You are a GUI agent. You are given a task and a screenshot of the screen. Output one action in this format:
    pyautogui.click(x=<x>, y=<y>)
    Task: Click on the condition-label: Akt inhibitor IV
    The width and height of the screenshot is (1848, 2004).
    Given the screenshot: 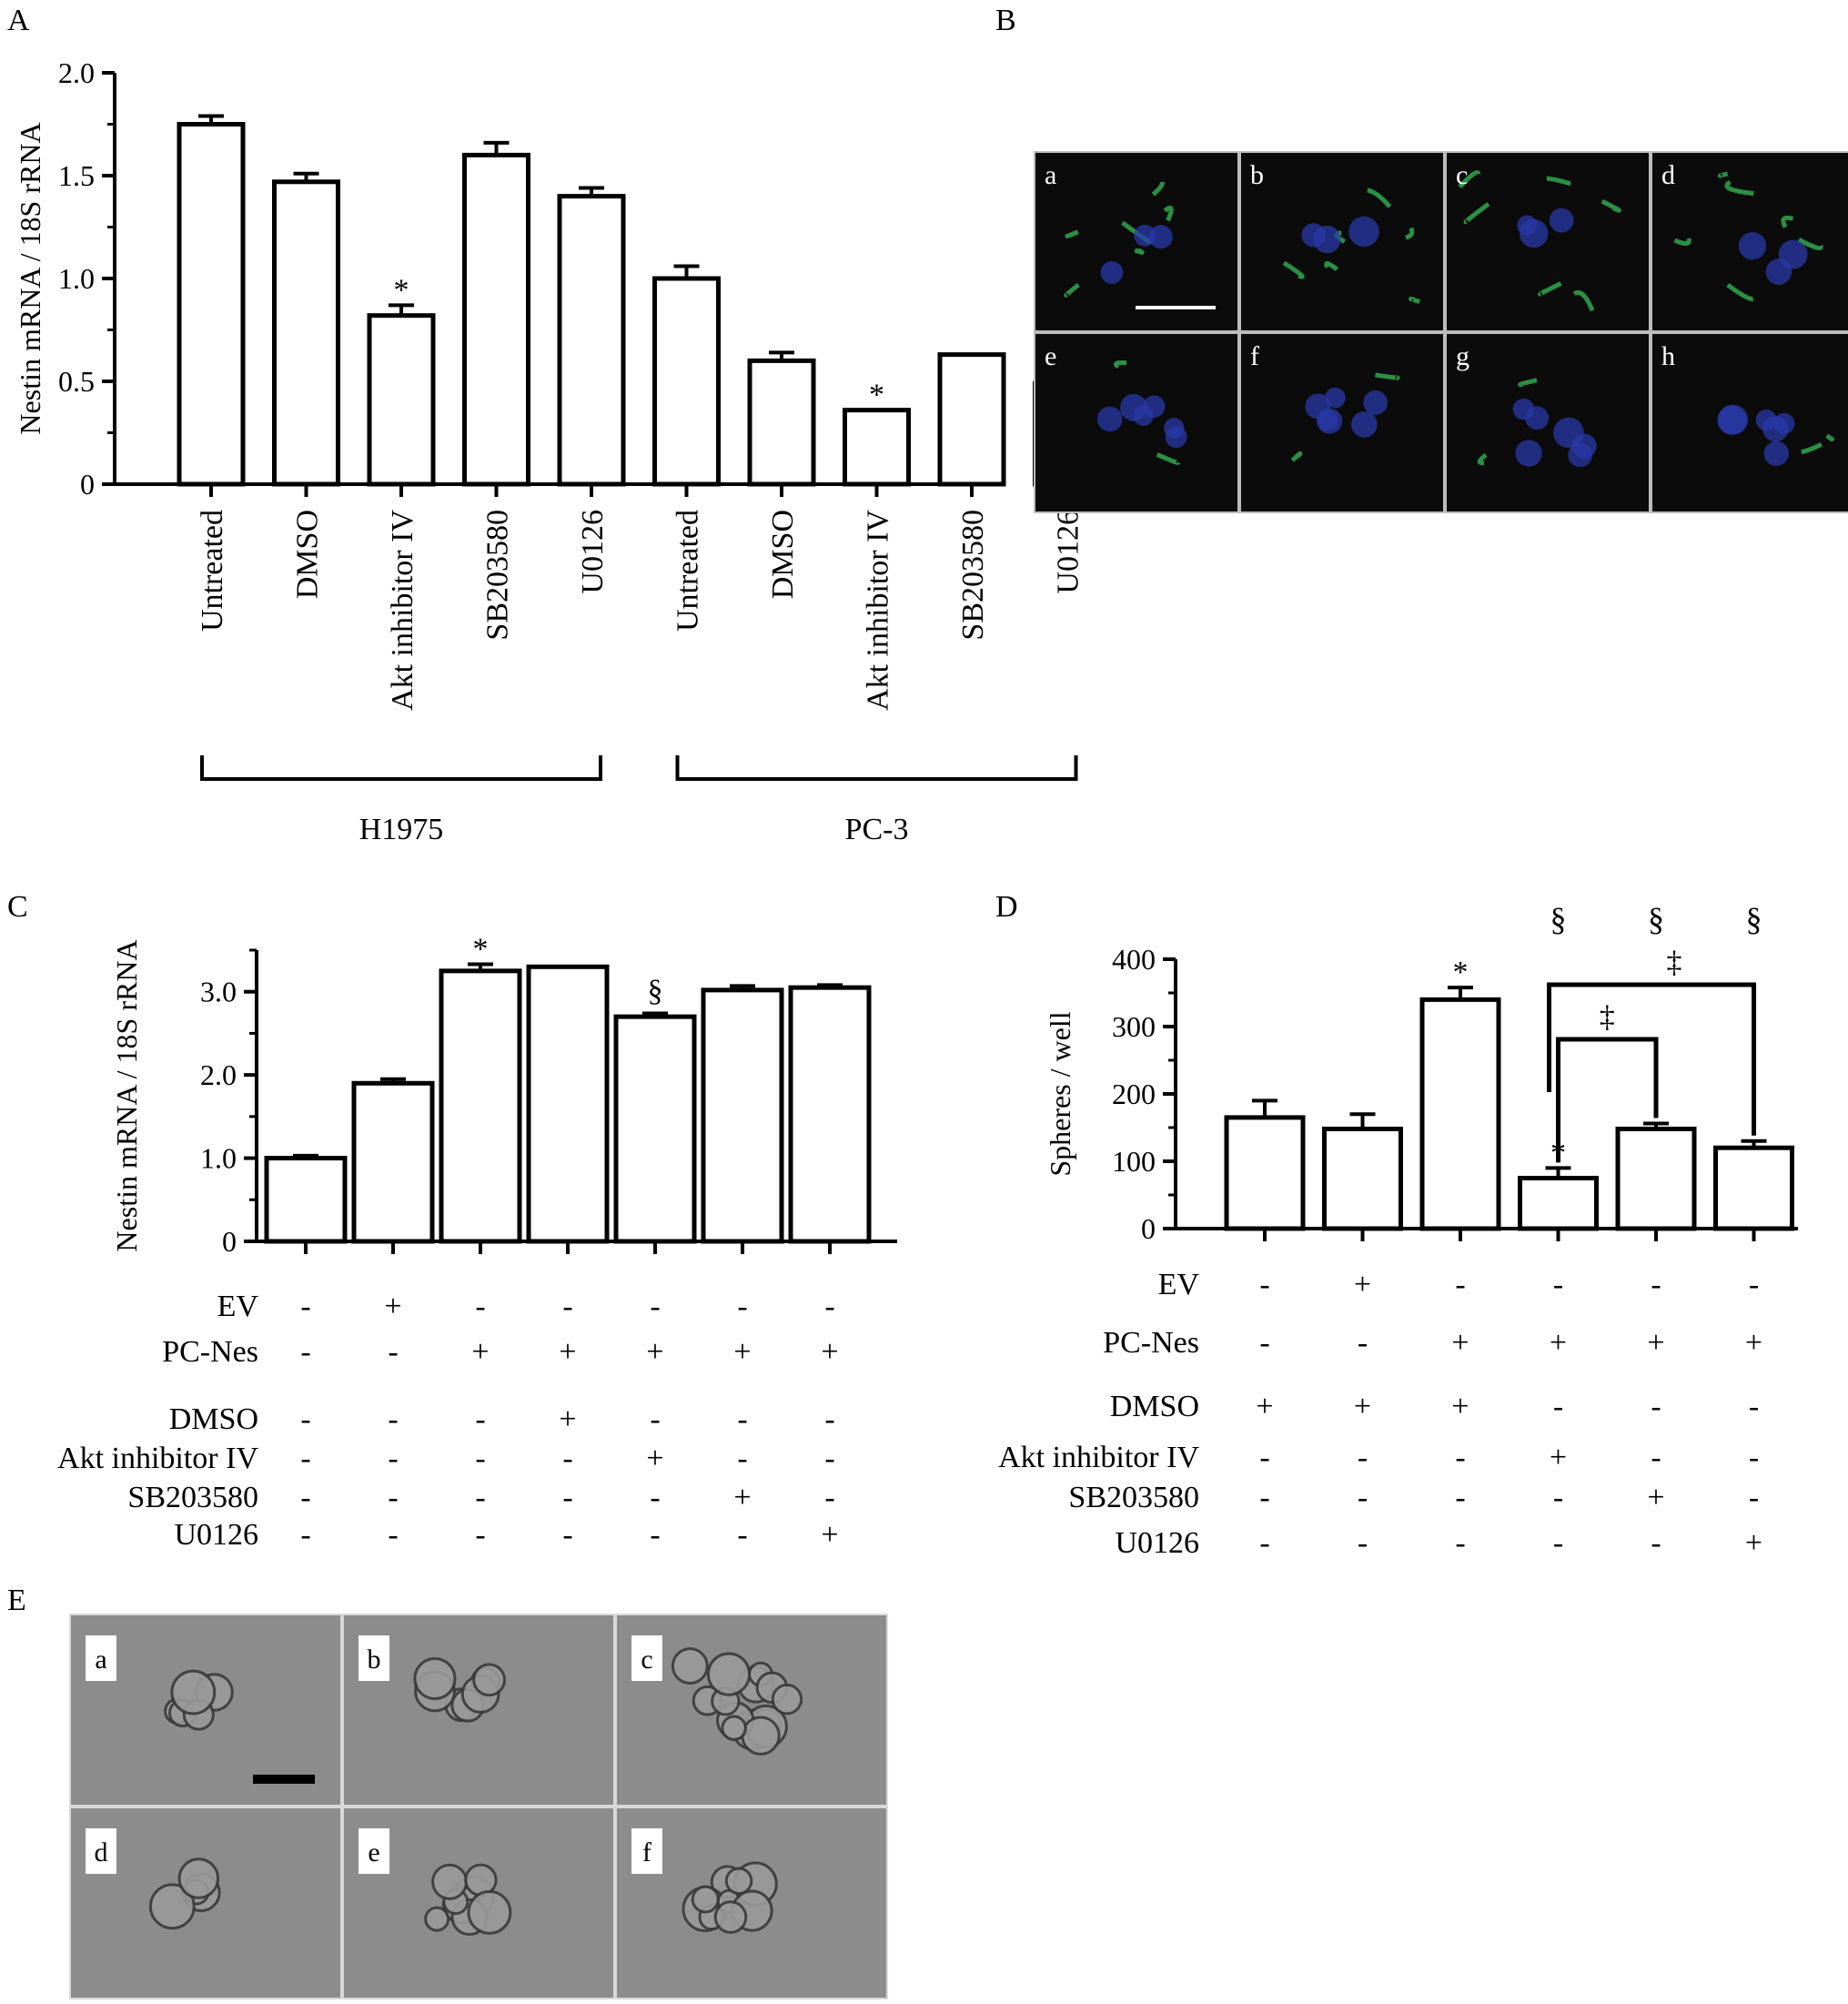 What is the action you would take?
    pyautogui.click(x=1098, y=1458)
    